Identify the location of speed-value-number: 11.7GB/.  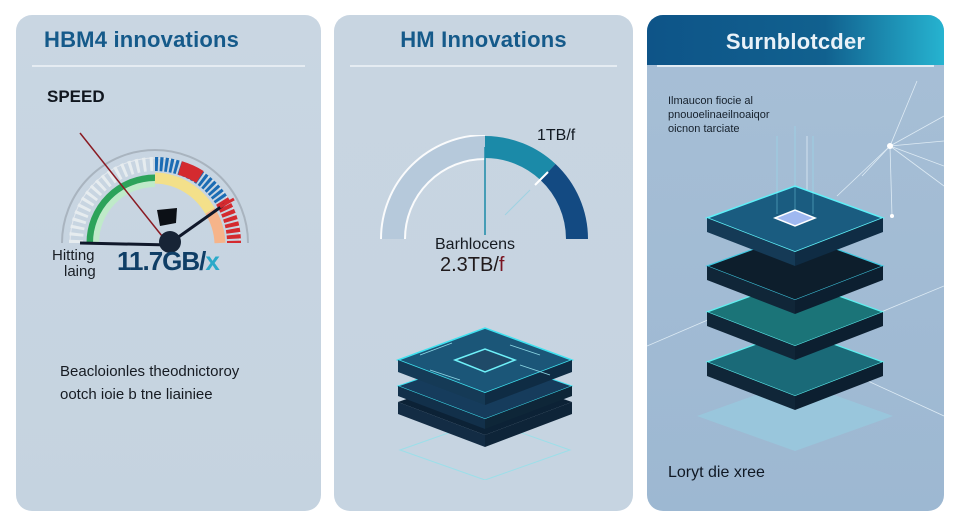
(161, 261).